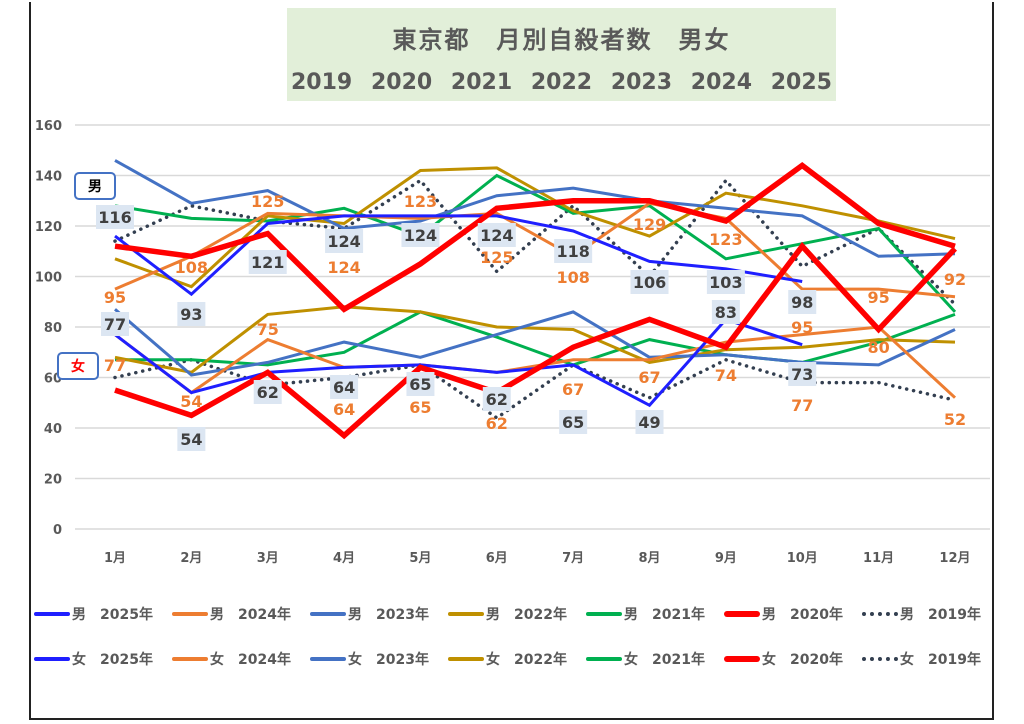 This screenshot has width=1024, height=724. I want to click on data-label: 121, so click(267, 262).